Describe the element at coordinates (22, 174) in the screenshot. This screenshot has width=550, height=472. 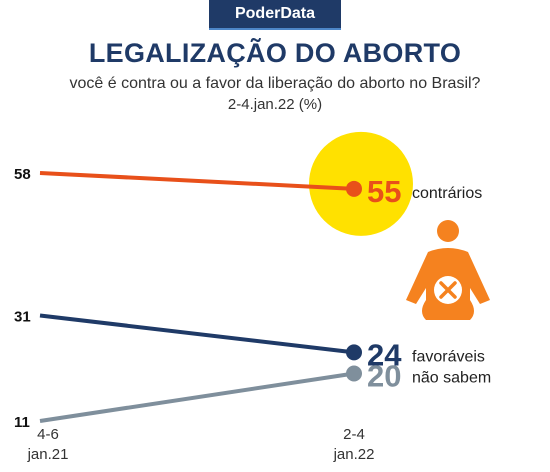
I see `start-value-label: 58` at that location.